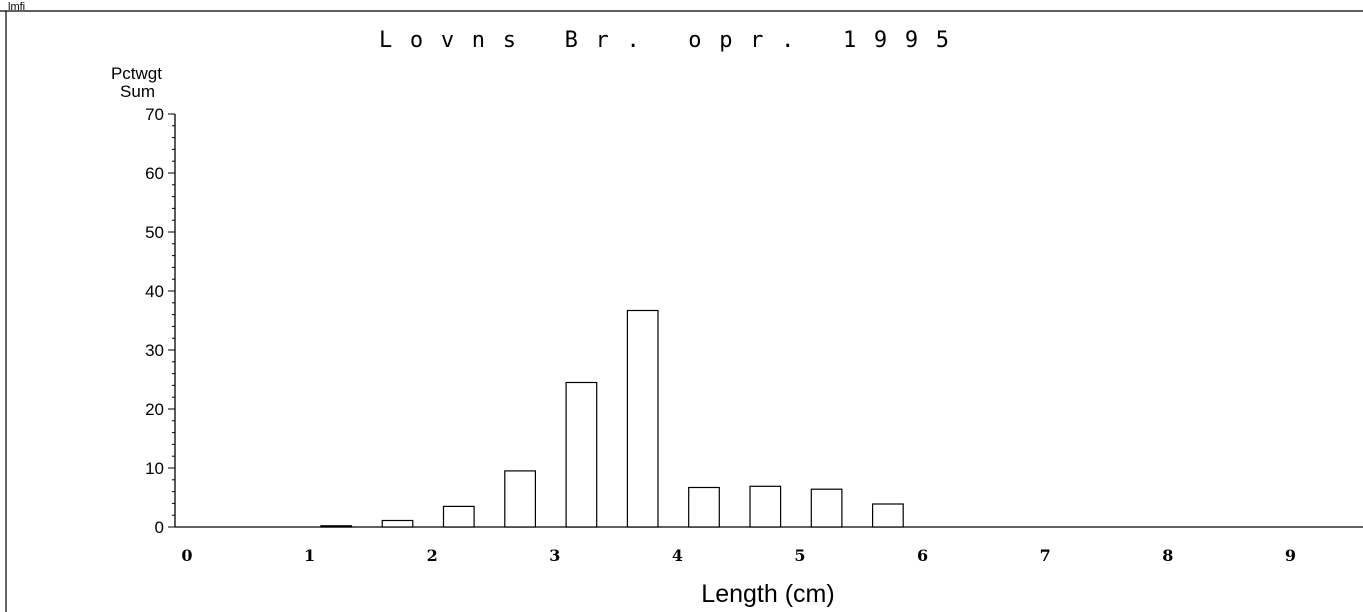 The width and height of the screenshot is (1363, 612). Describe the element at coordinates (159, 527) in the screenshot. I see `y-tick-label: 0` at that location.